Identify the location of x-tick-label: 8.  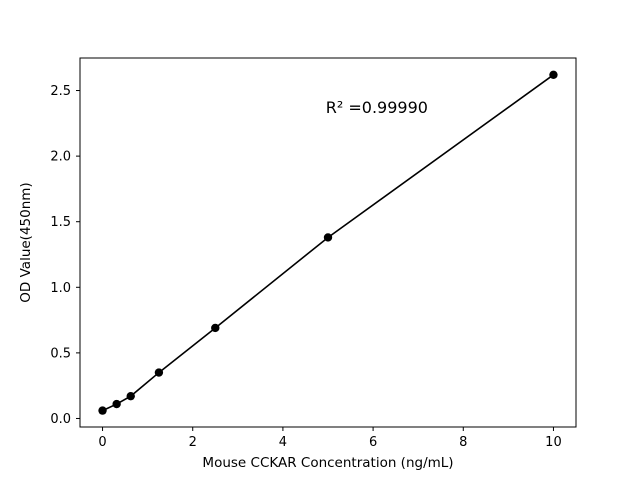
(463, 442).